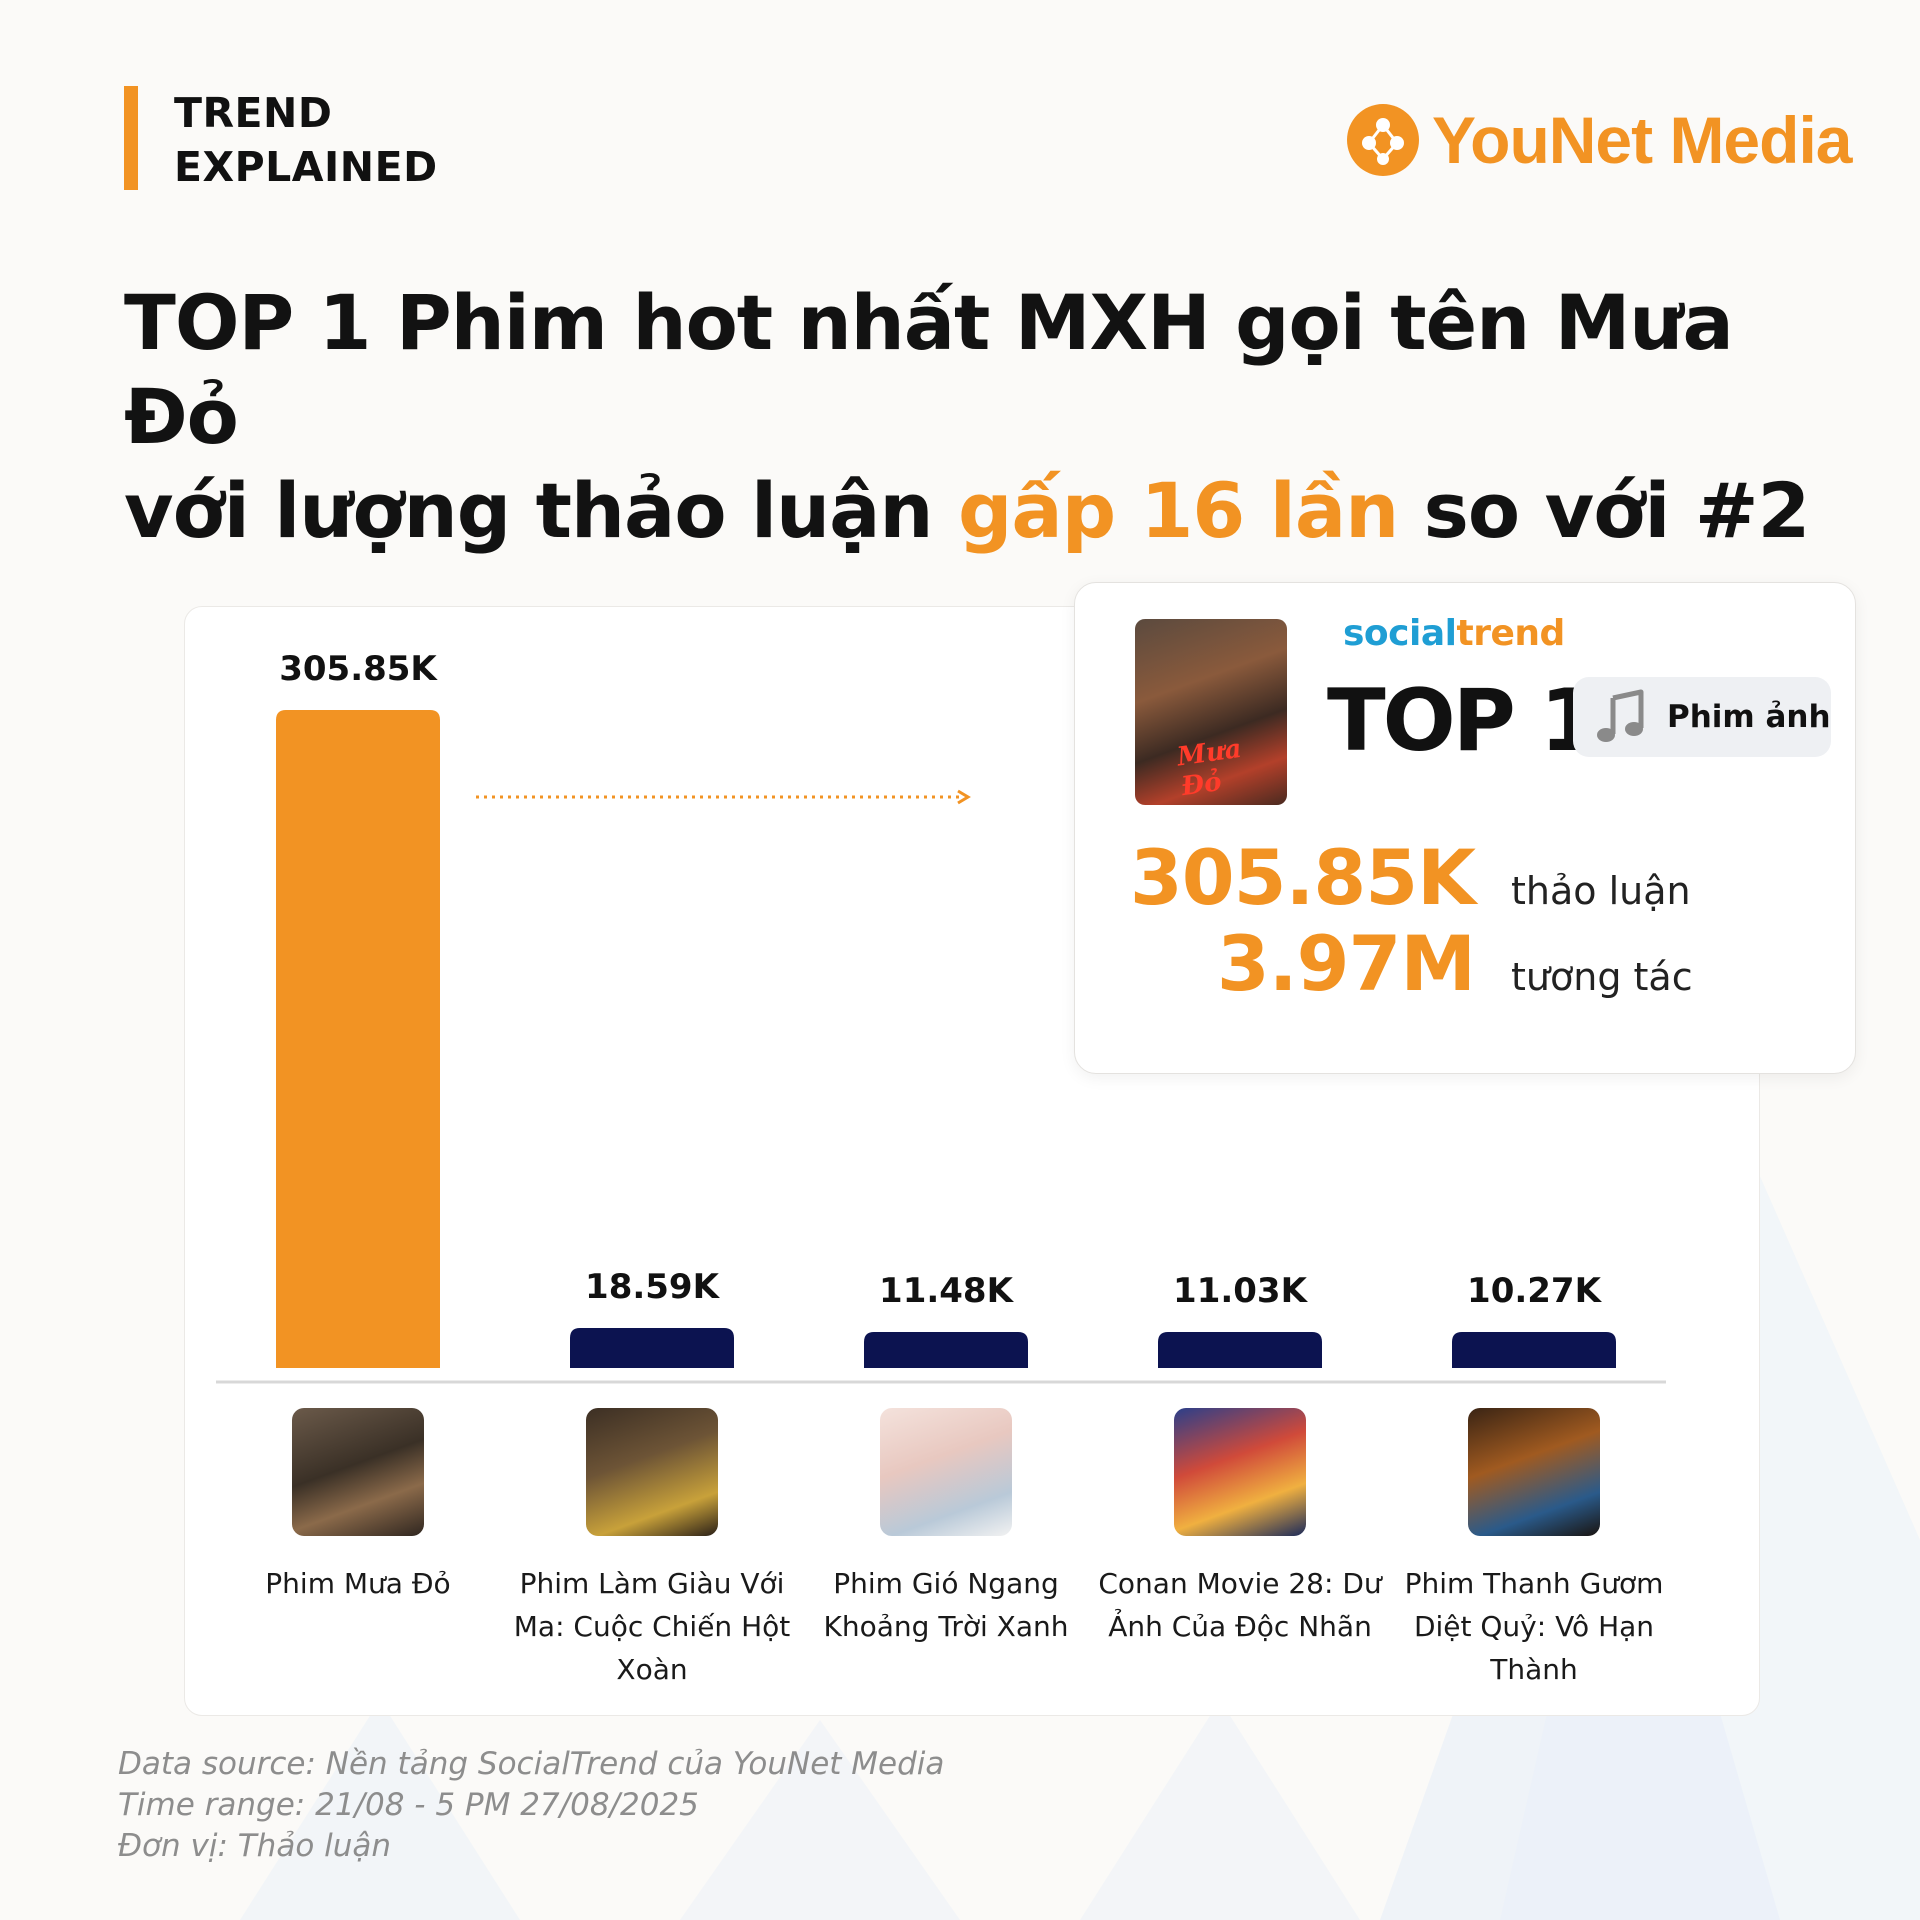 The width and height of the screenshot is (1920, 1920). What do you see at coordinates (1642, 140) in the screenshot?
I see `logo-text: YouNet Media` at bounding box center [1642, 140].